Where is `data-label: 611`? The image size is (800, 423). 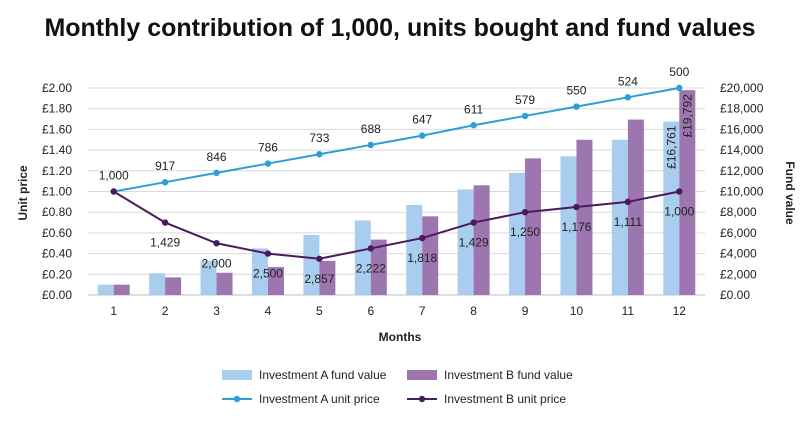 data-label: 611 is located at coordinates (473, 109).